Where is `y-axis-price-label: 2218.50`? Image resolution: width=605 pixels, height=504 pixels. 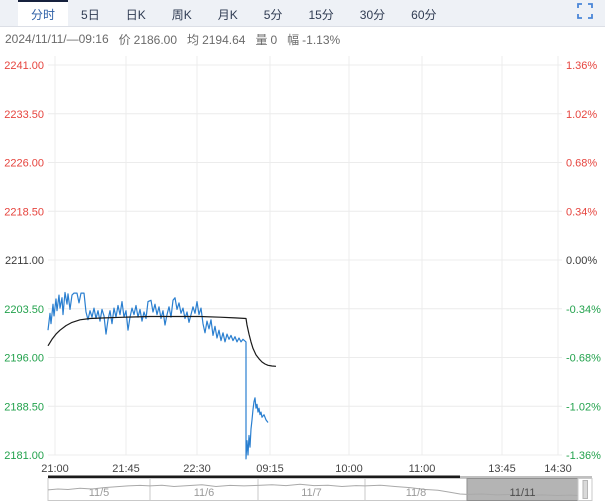 y-axis-price-label: 2218.50 is located at coordinates (24, 212).